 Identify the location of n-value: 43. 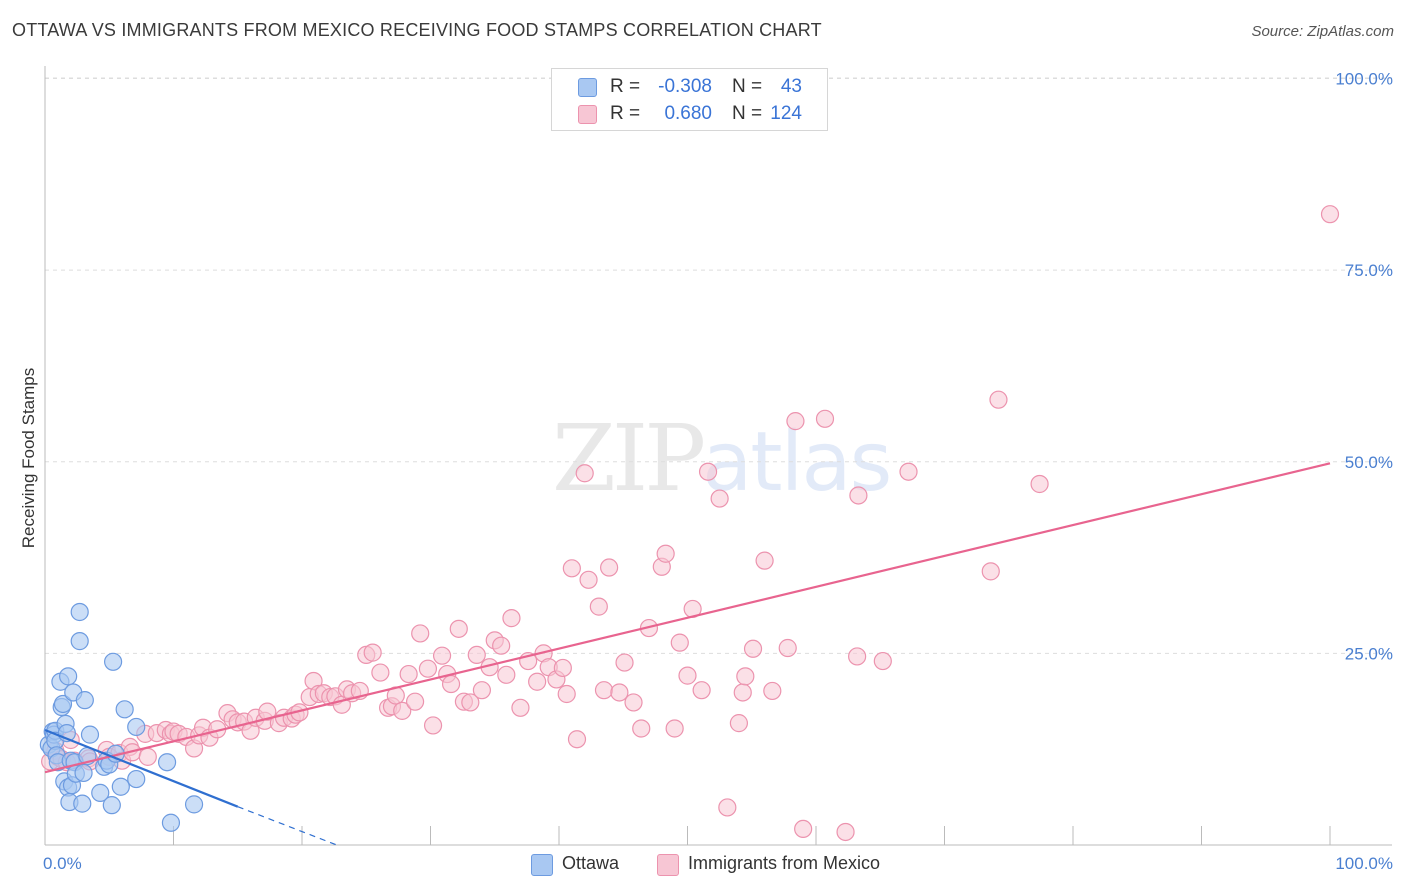
(791, 86).